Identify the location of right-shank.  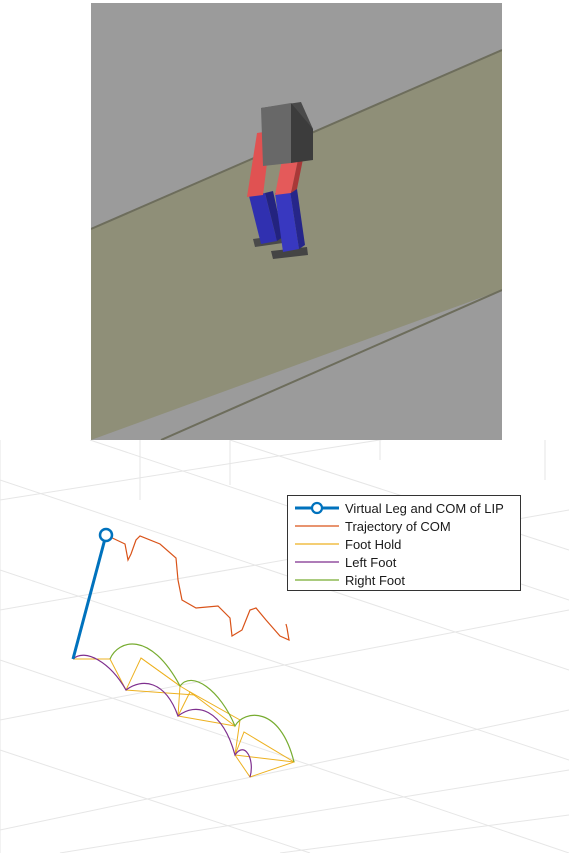
(287, 221).